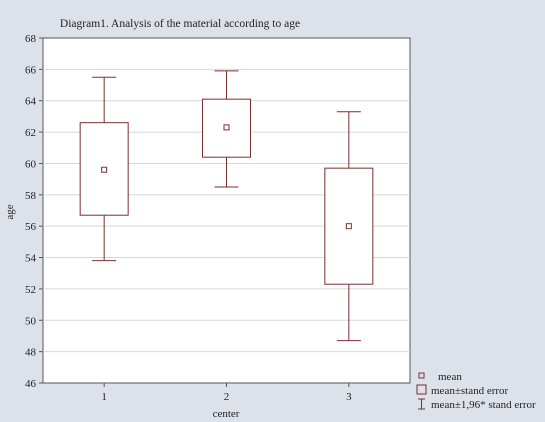 The height and width of the screenshot is (422, 545). Describe the element at coordinates (30, 133) in the screenshot. I see `y-tick-label: 62` at that location.